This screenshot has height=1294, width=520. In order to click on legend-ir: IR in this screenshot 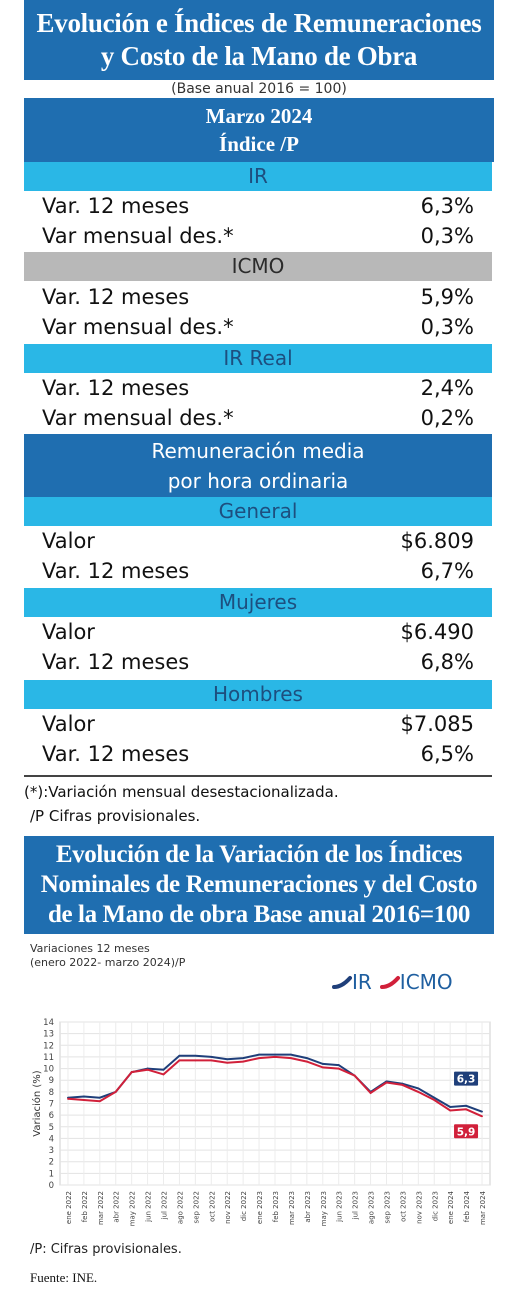, I will do `click(352, 982)`.